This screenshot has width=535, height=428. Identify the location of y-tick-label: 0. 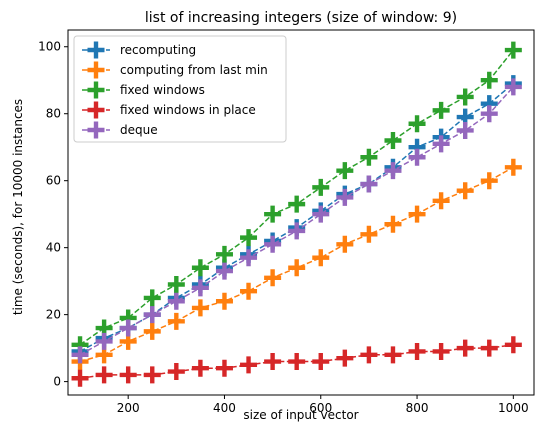
(57, 382).